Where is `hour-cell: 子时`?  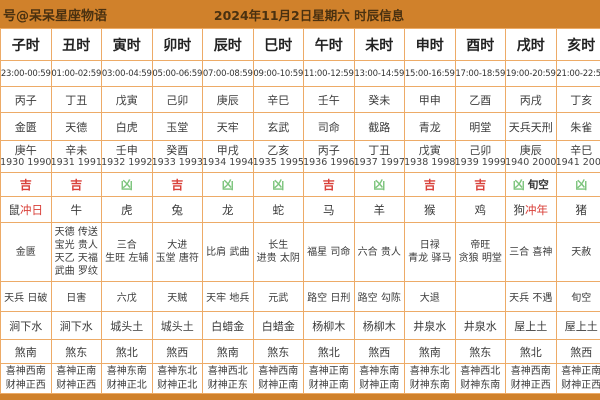 hour-cell: 子时 is located at coordinates (26, 45).